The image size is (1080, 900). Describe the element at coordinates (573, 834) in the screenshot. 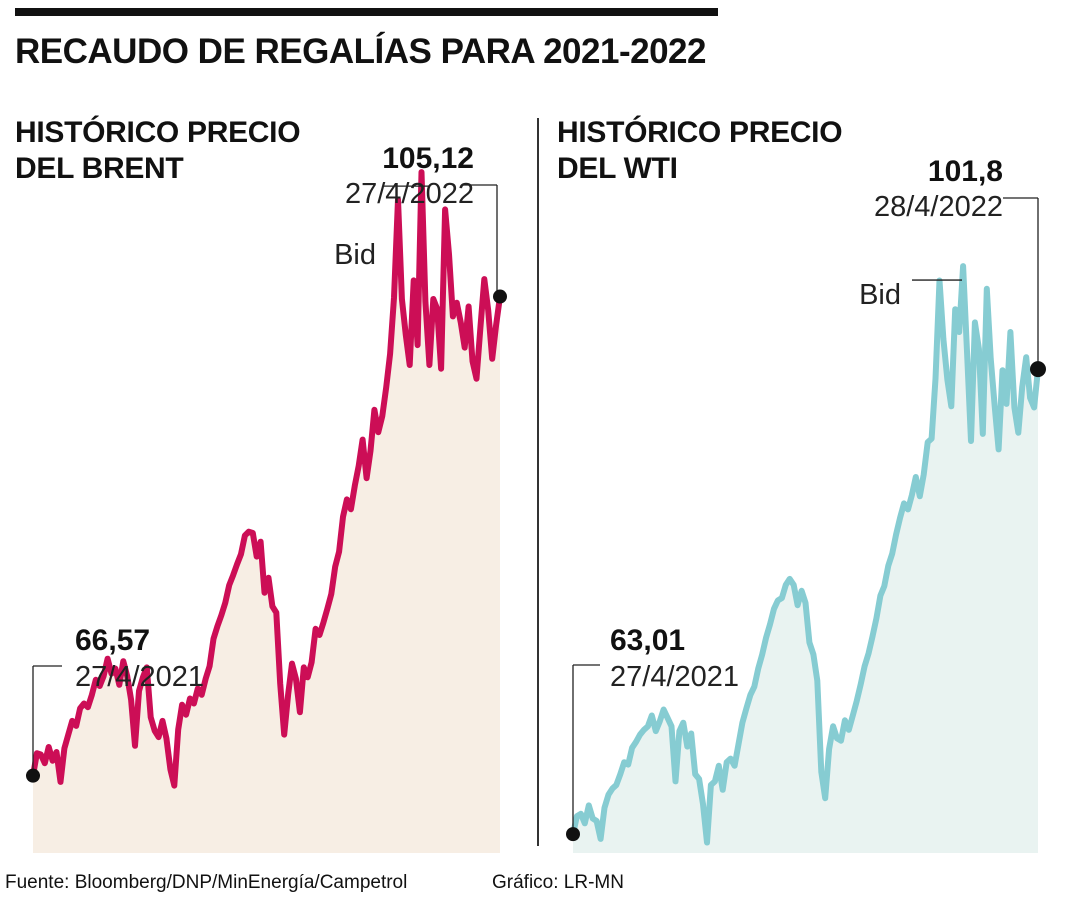

I see `wti-start-marker` at that location.